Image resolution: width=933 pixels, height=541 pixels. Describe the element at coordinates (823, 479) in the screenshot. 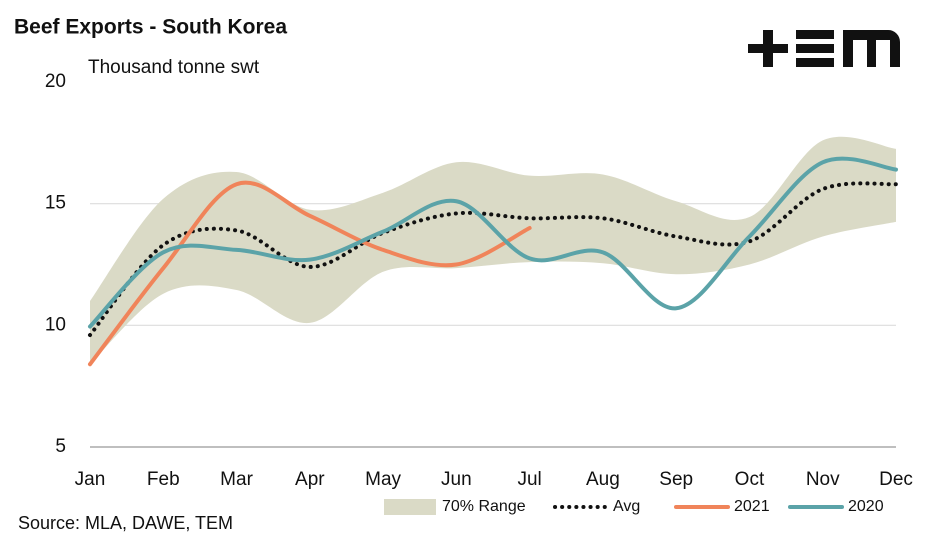

I see `x-tick-label: Nov` at that location.